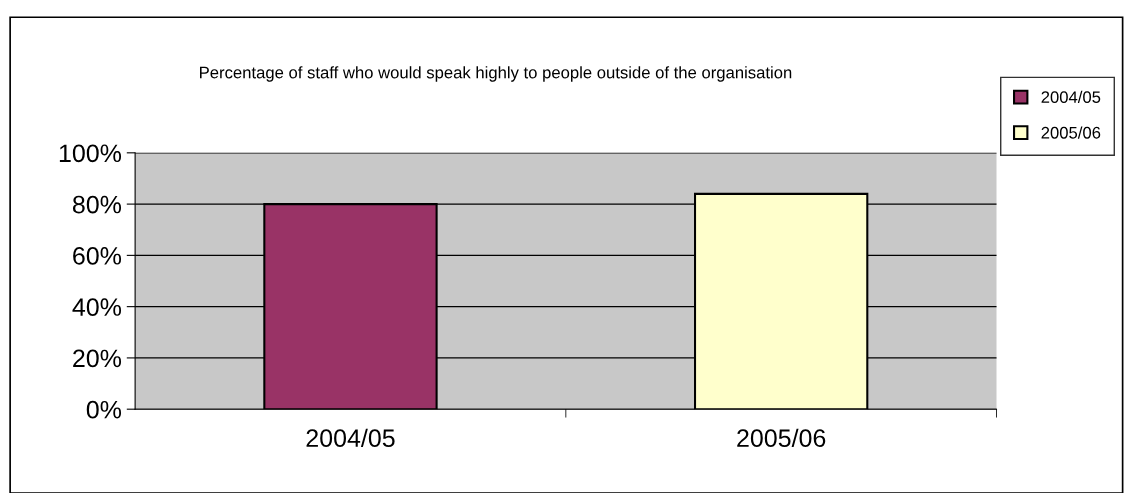 This screenshot has height=493, width=1126. What do you see at coordinates (1071, 97) in the screenshot?
I see `legend-label: 2004/05` at bounding box center [1071, 97].